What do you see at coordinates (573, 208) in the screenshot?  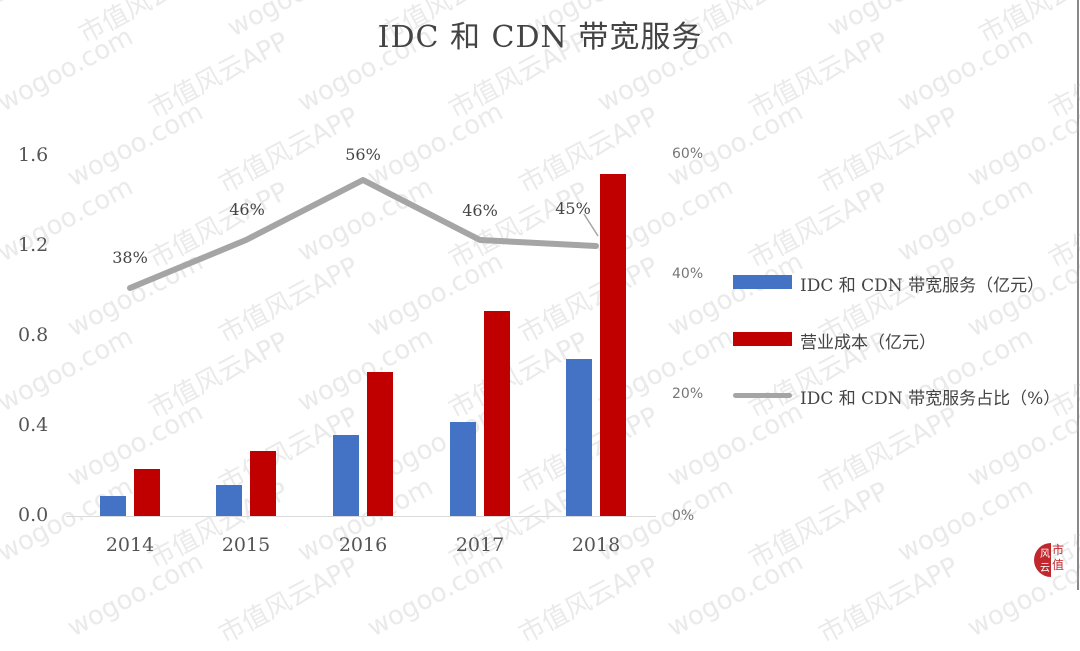 I see `point-label-2018: 45%` at bounding box center [573, 208].